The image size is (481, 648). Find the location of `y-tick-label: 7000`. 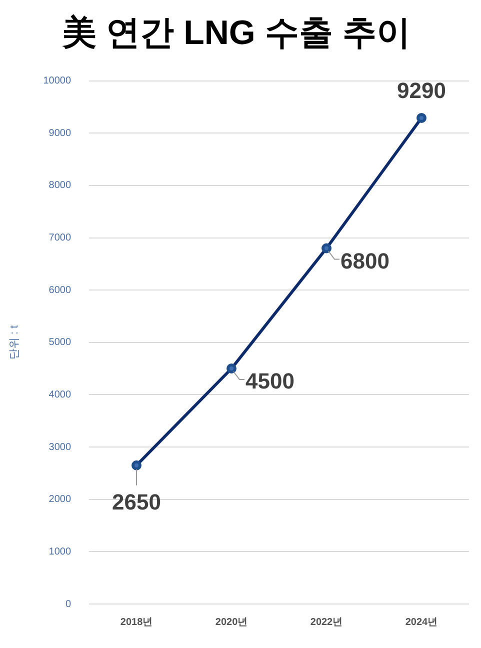

y-tick-label: 7000 is located at coordinates (60, 238).